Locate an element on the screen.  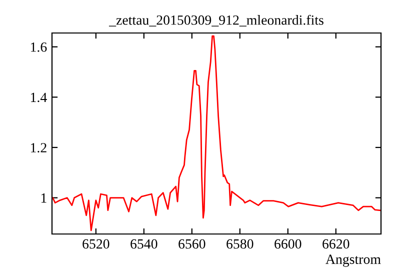
x-tick-label: 6580 is located at coordinates (240, 244).